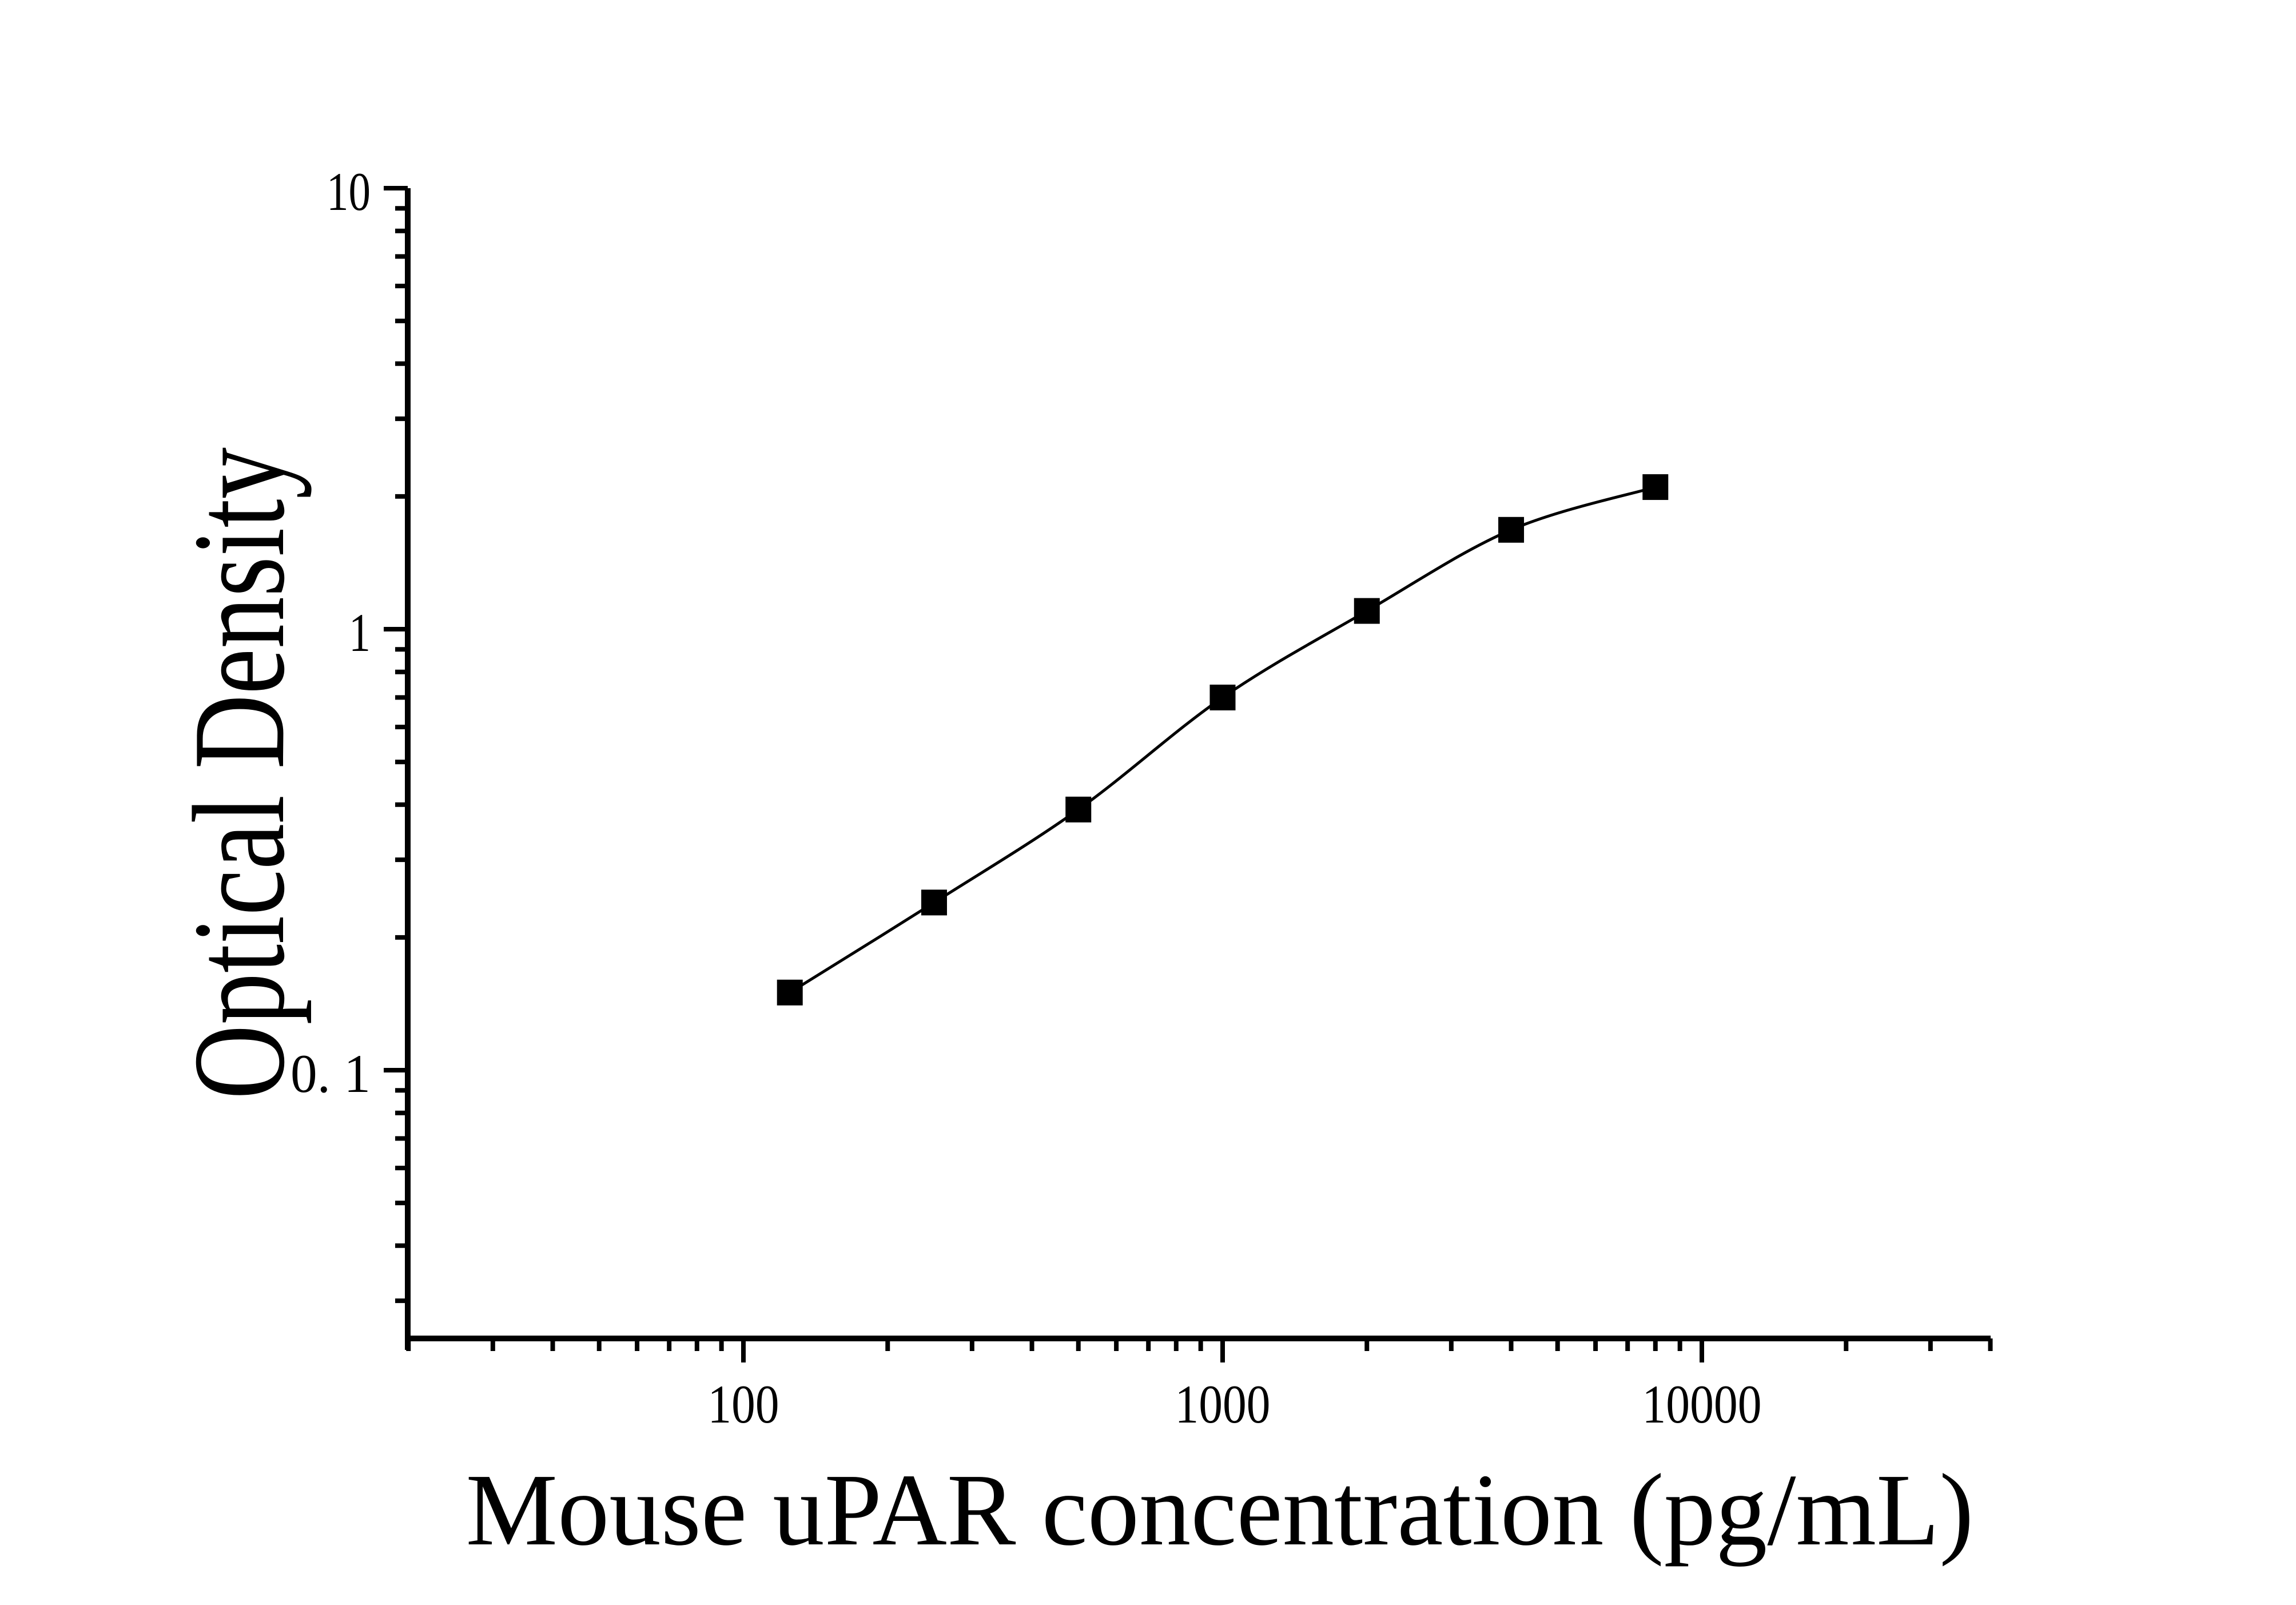  What do you see at coordinates (360, 632) in the screenshot?
I see `y-tick-label: 1` at bounding box center [360, 632].